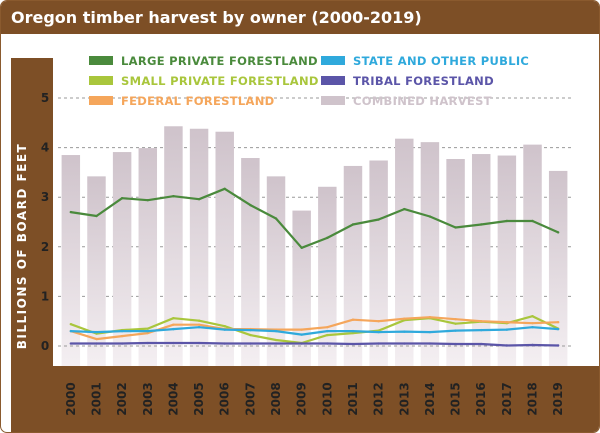 The height and width of the screenshot is (433, 600). What do you see at coordinates (430, 398) in the screenshot?
I see `x-tick-label-2014: 2014` at bounding box center [430, 398].